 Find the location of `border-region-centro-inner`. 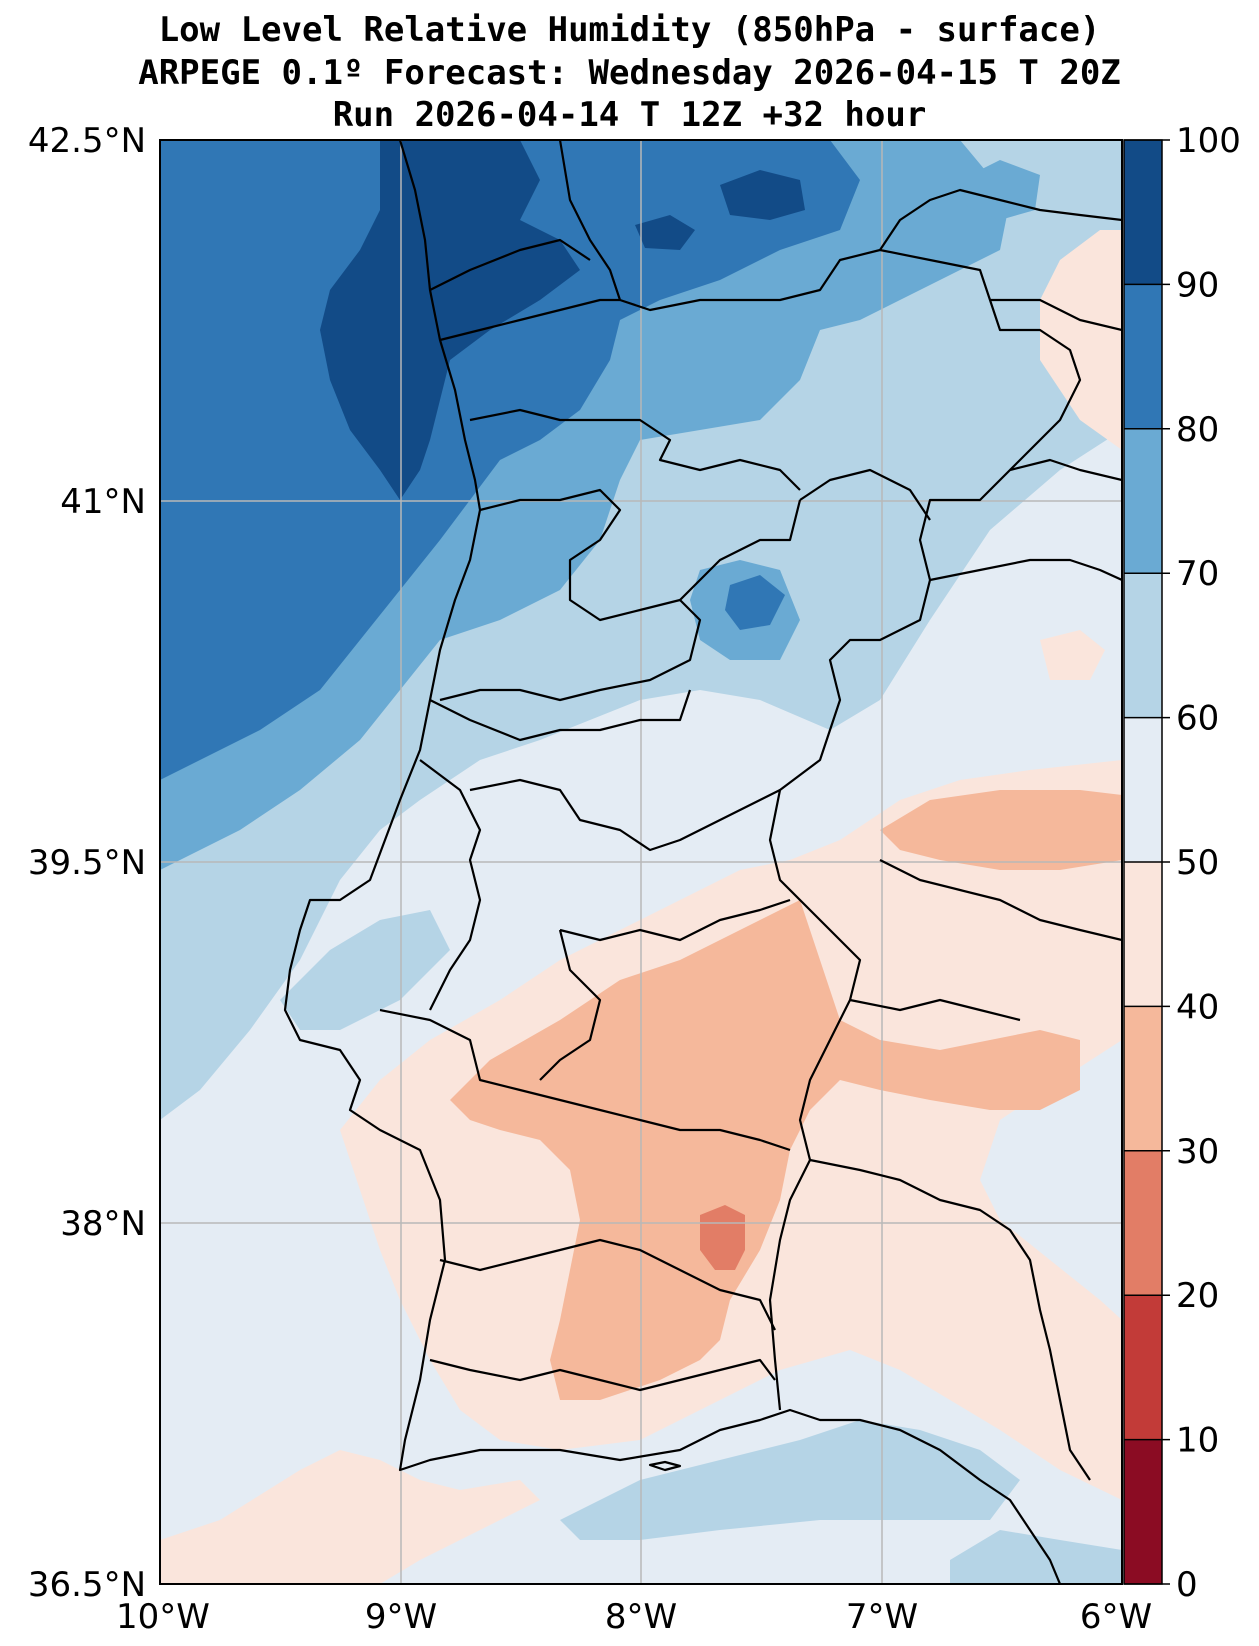

border-region-centro-inner is located at coordinates (740, 550).